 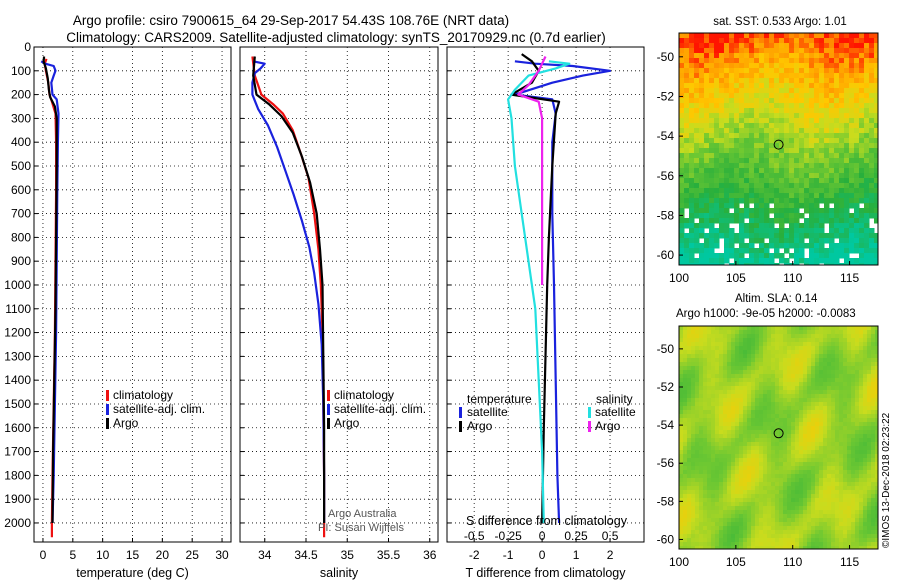 What do you see at coordinates (289, 289) in the screenshot?
I see `series-line-argo` at bounding box center [289, 289].